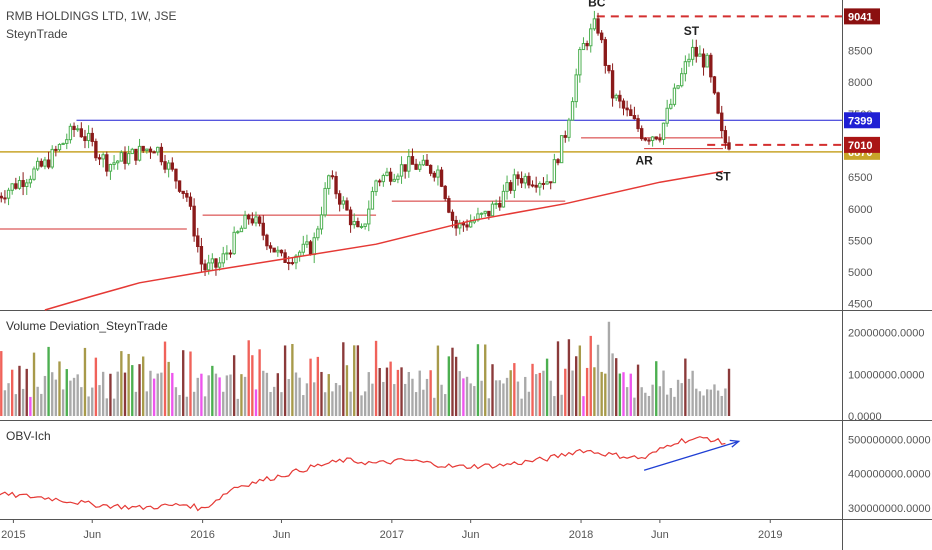 The height and width of the screenshot is (550, 932). I want to click on price-tick-label: 6500, so click(860, 178).